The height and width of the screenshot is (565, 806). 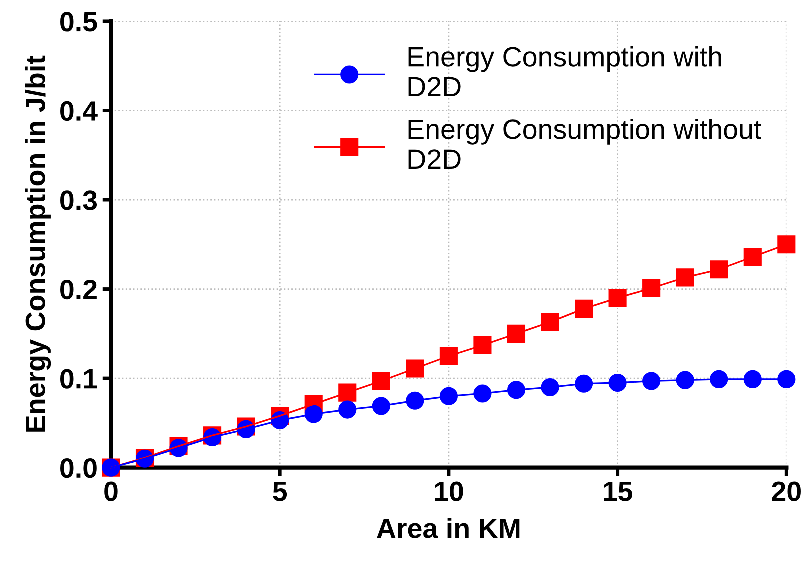 I want to click on x-tick-label: 10, so click(x=449, y=492).